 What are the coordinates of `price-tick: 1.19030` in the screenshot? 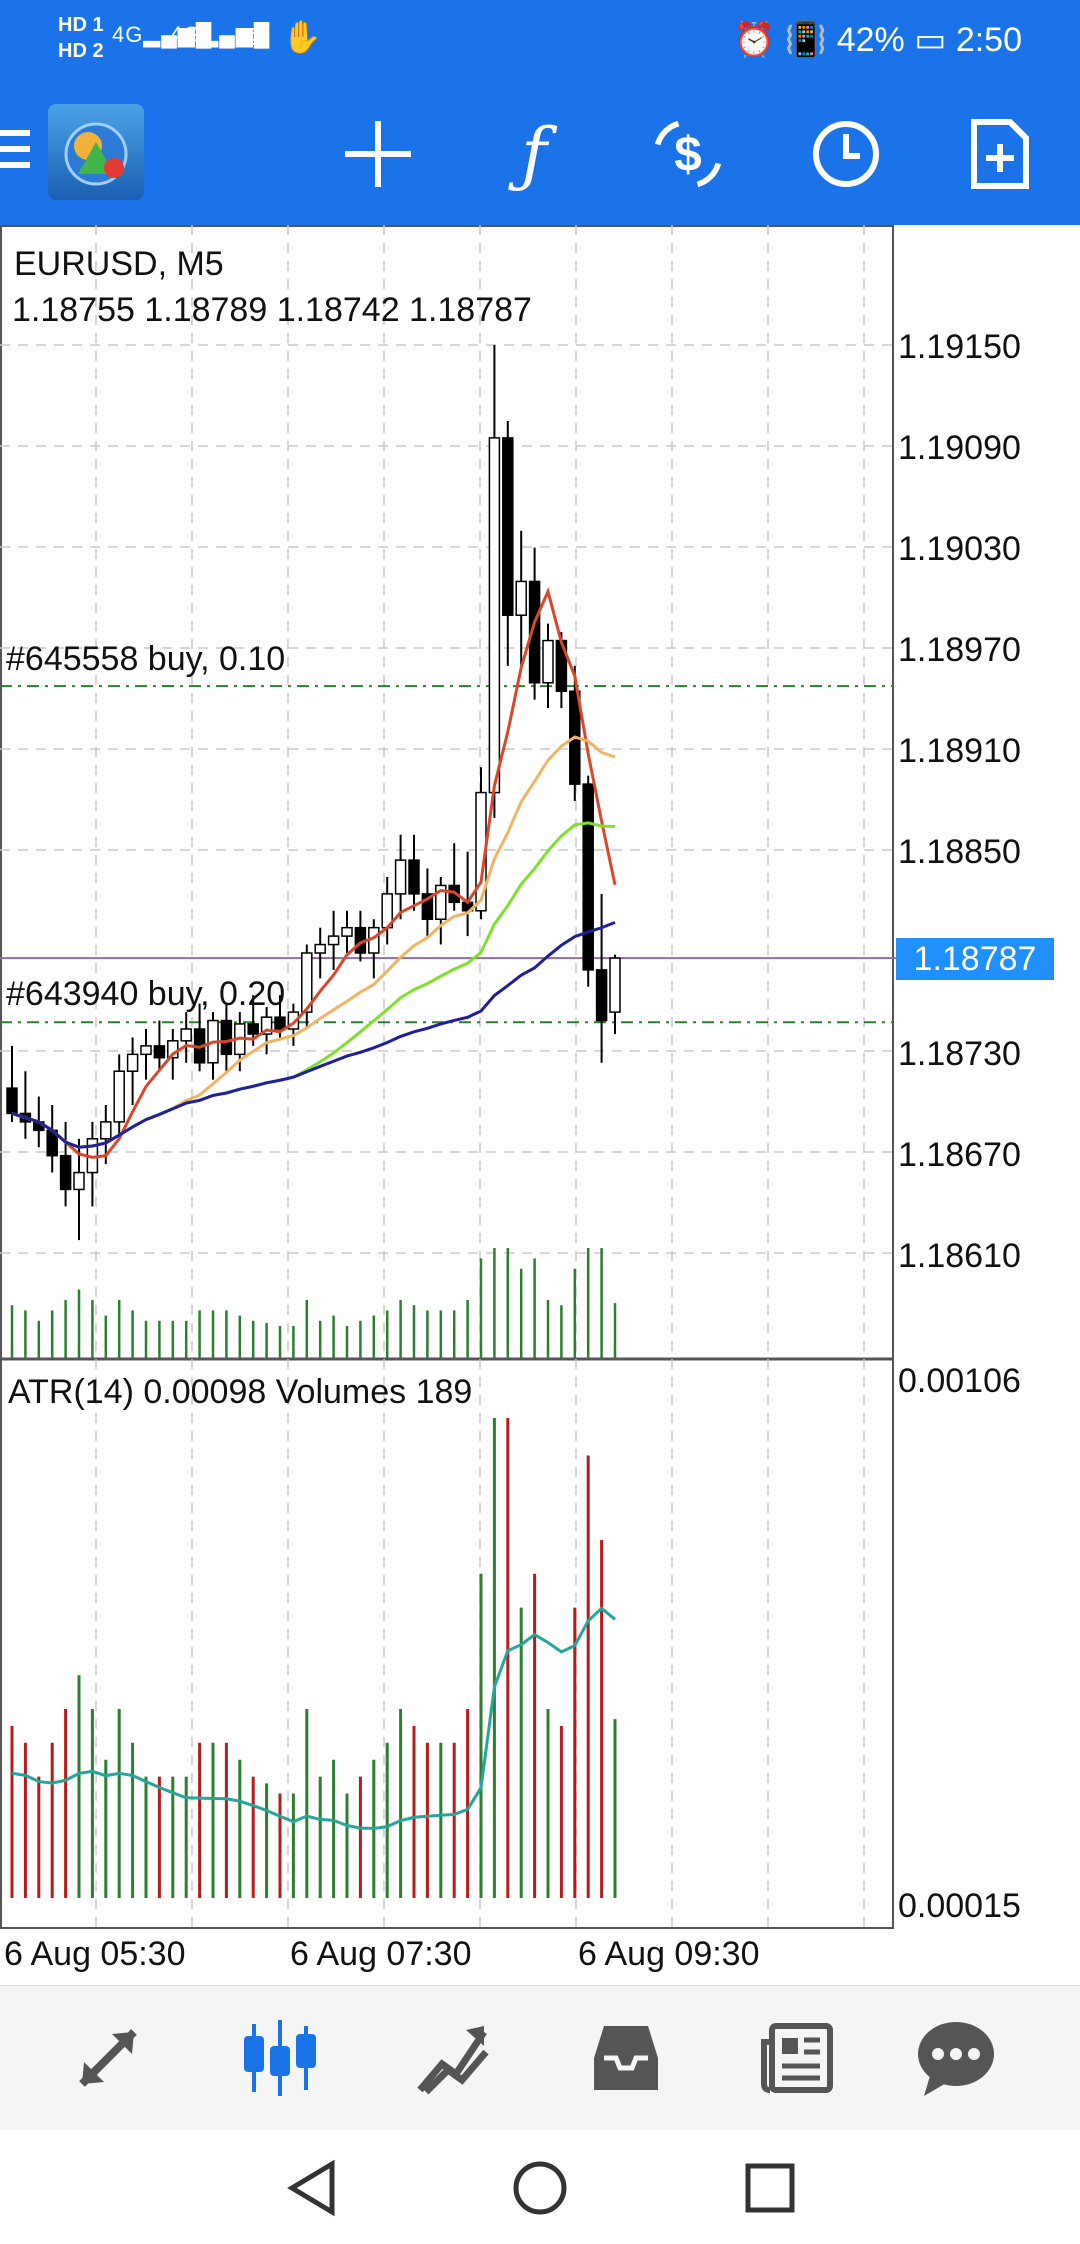 It's located at (959, 549).